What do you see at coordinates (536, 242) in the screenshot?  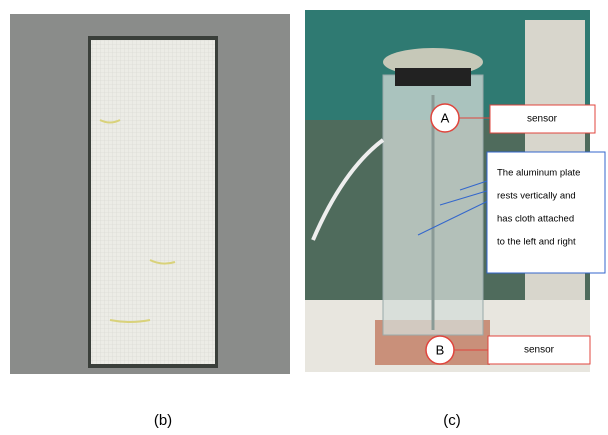 I see `note-line: to the left and right` at bounding box center [536, 242].